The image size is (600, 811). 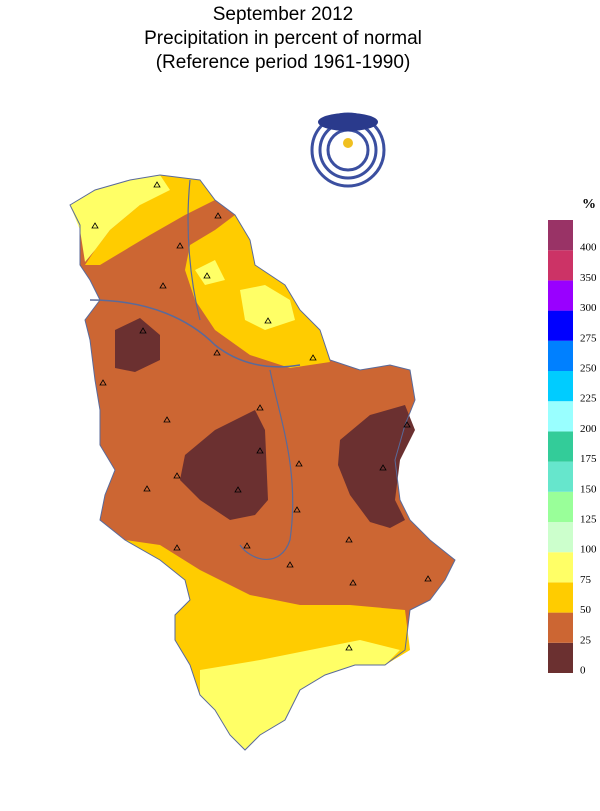 I want to click on legend-label: 275, so click(x=588, y=338).